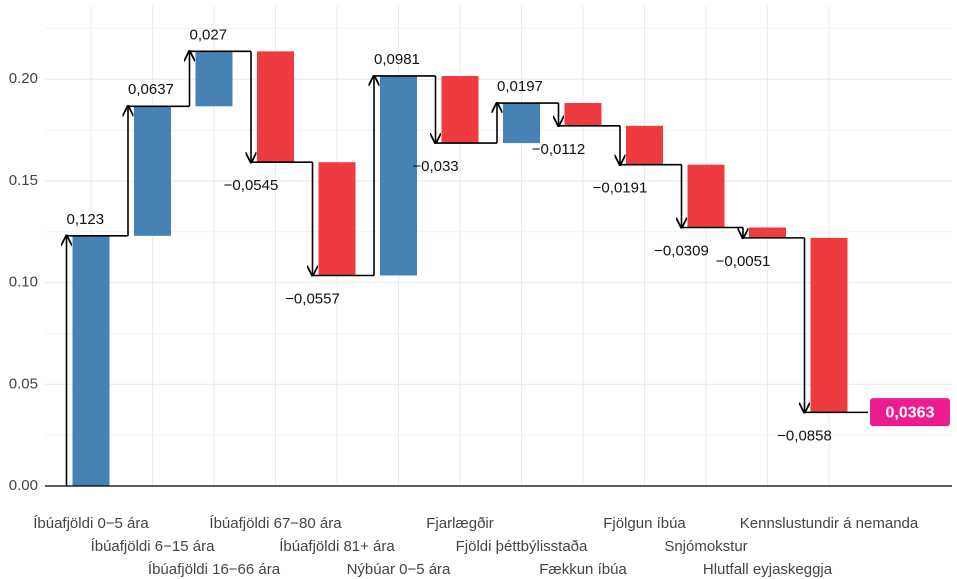 This screenshot has width=957, height=579. I want to click on x-tick-label: Nýbúar 0−5 ára, so click(399, 569).